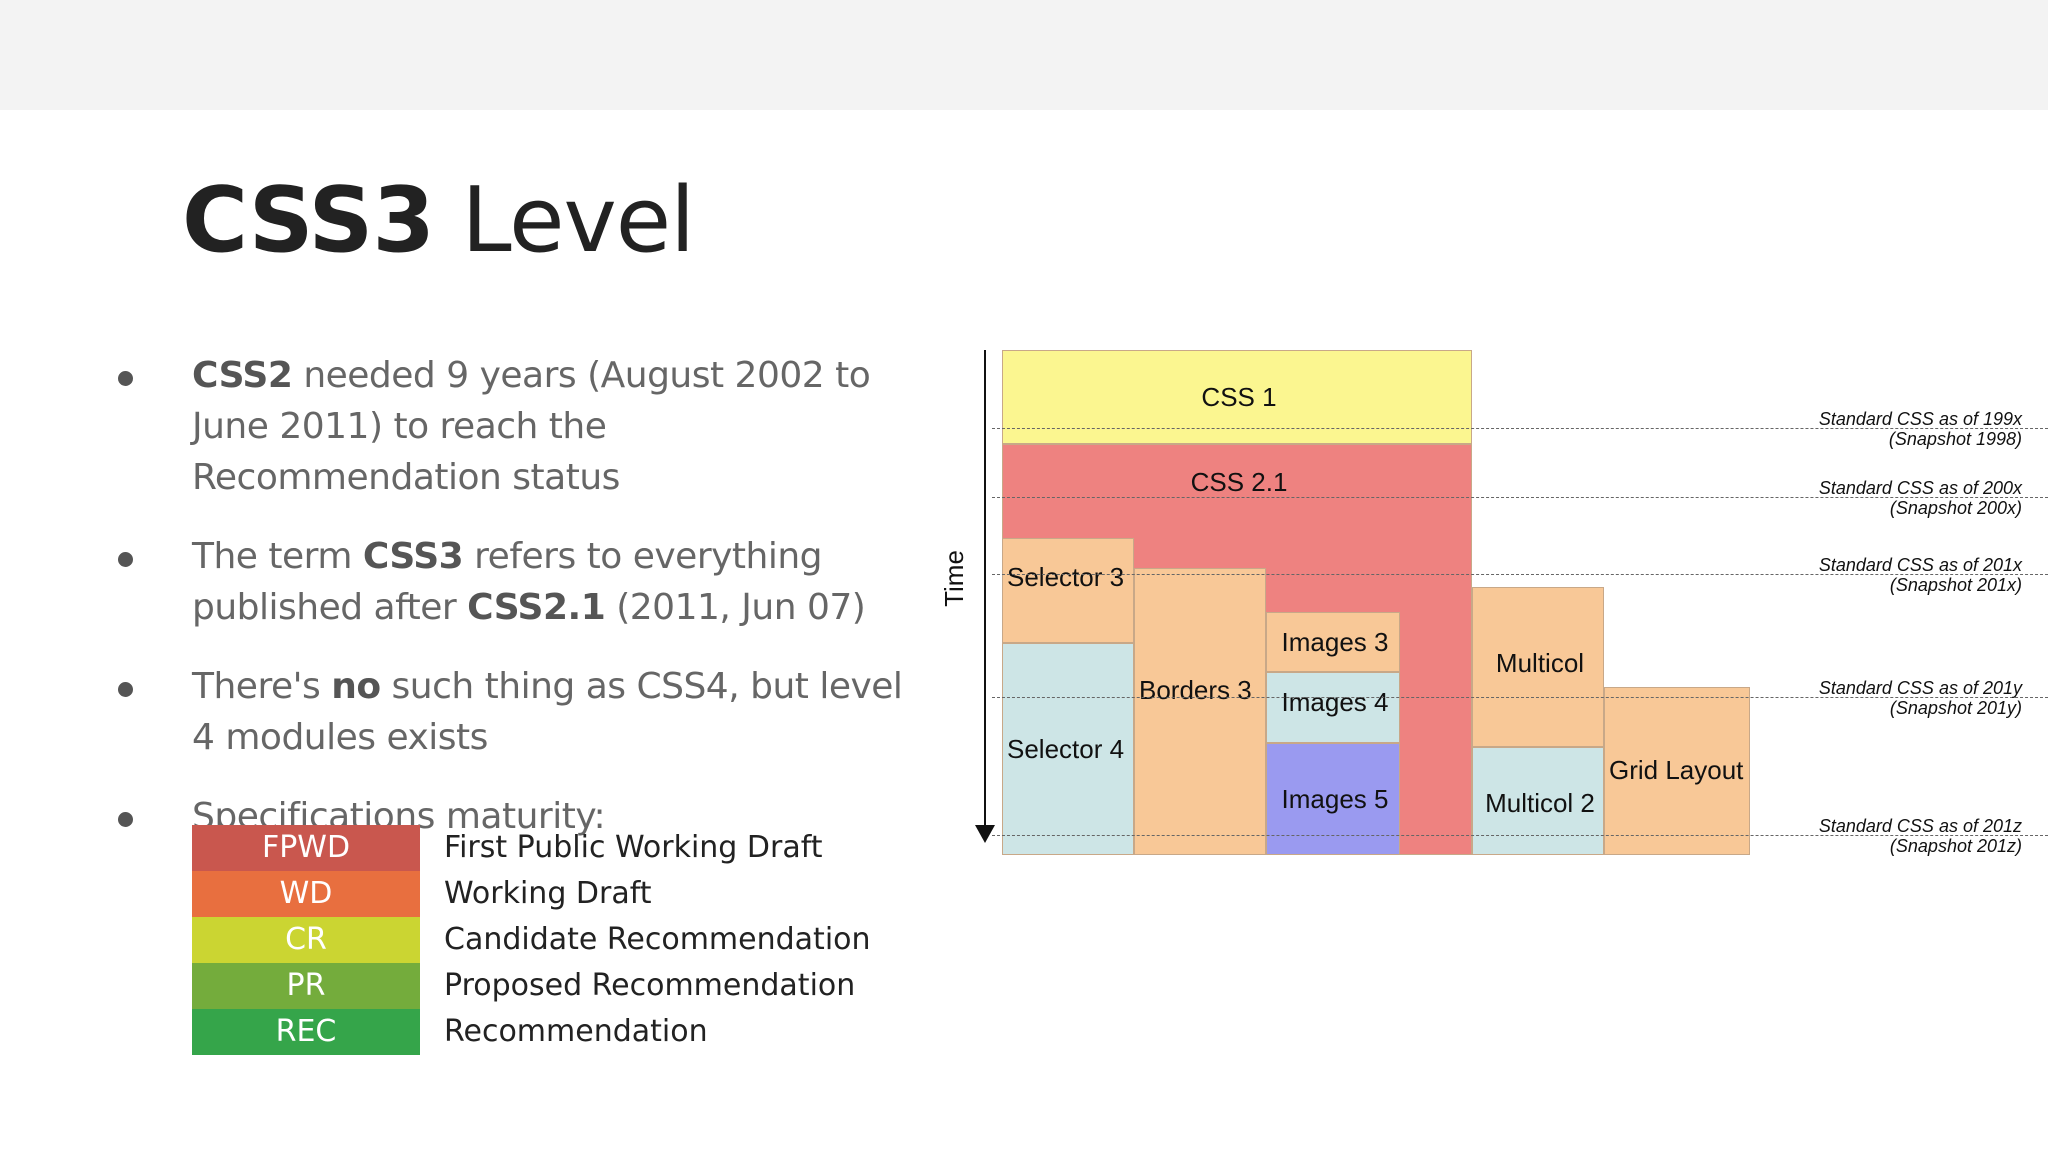  I want to click on time-axis, so click(985, 595).